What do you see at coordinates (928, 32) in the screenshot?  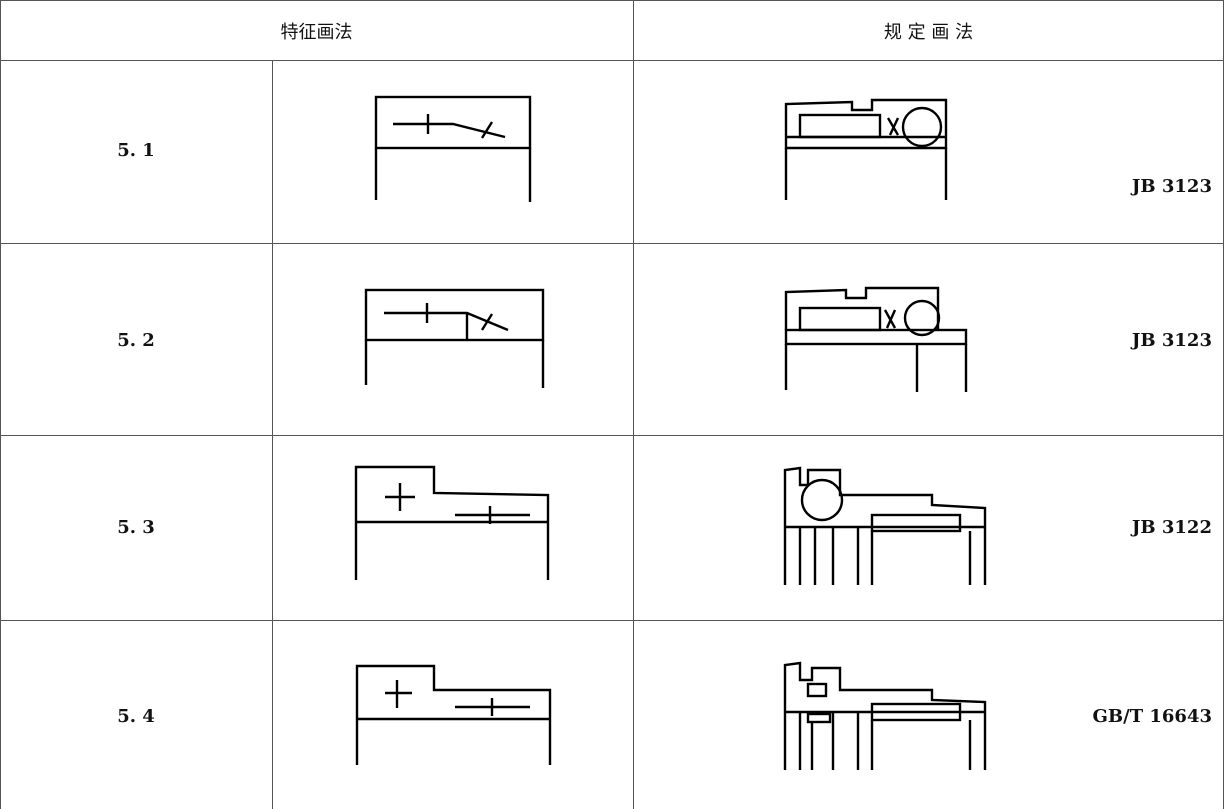 I see `header-standard: 规 定 画 法` at bounding box center [928, 32].